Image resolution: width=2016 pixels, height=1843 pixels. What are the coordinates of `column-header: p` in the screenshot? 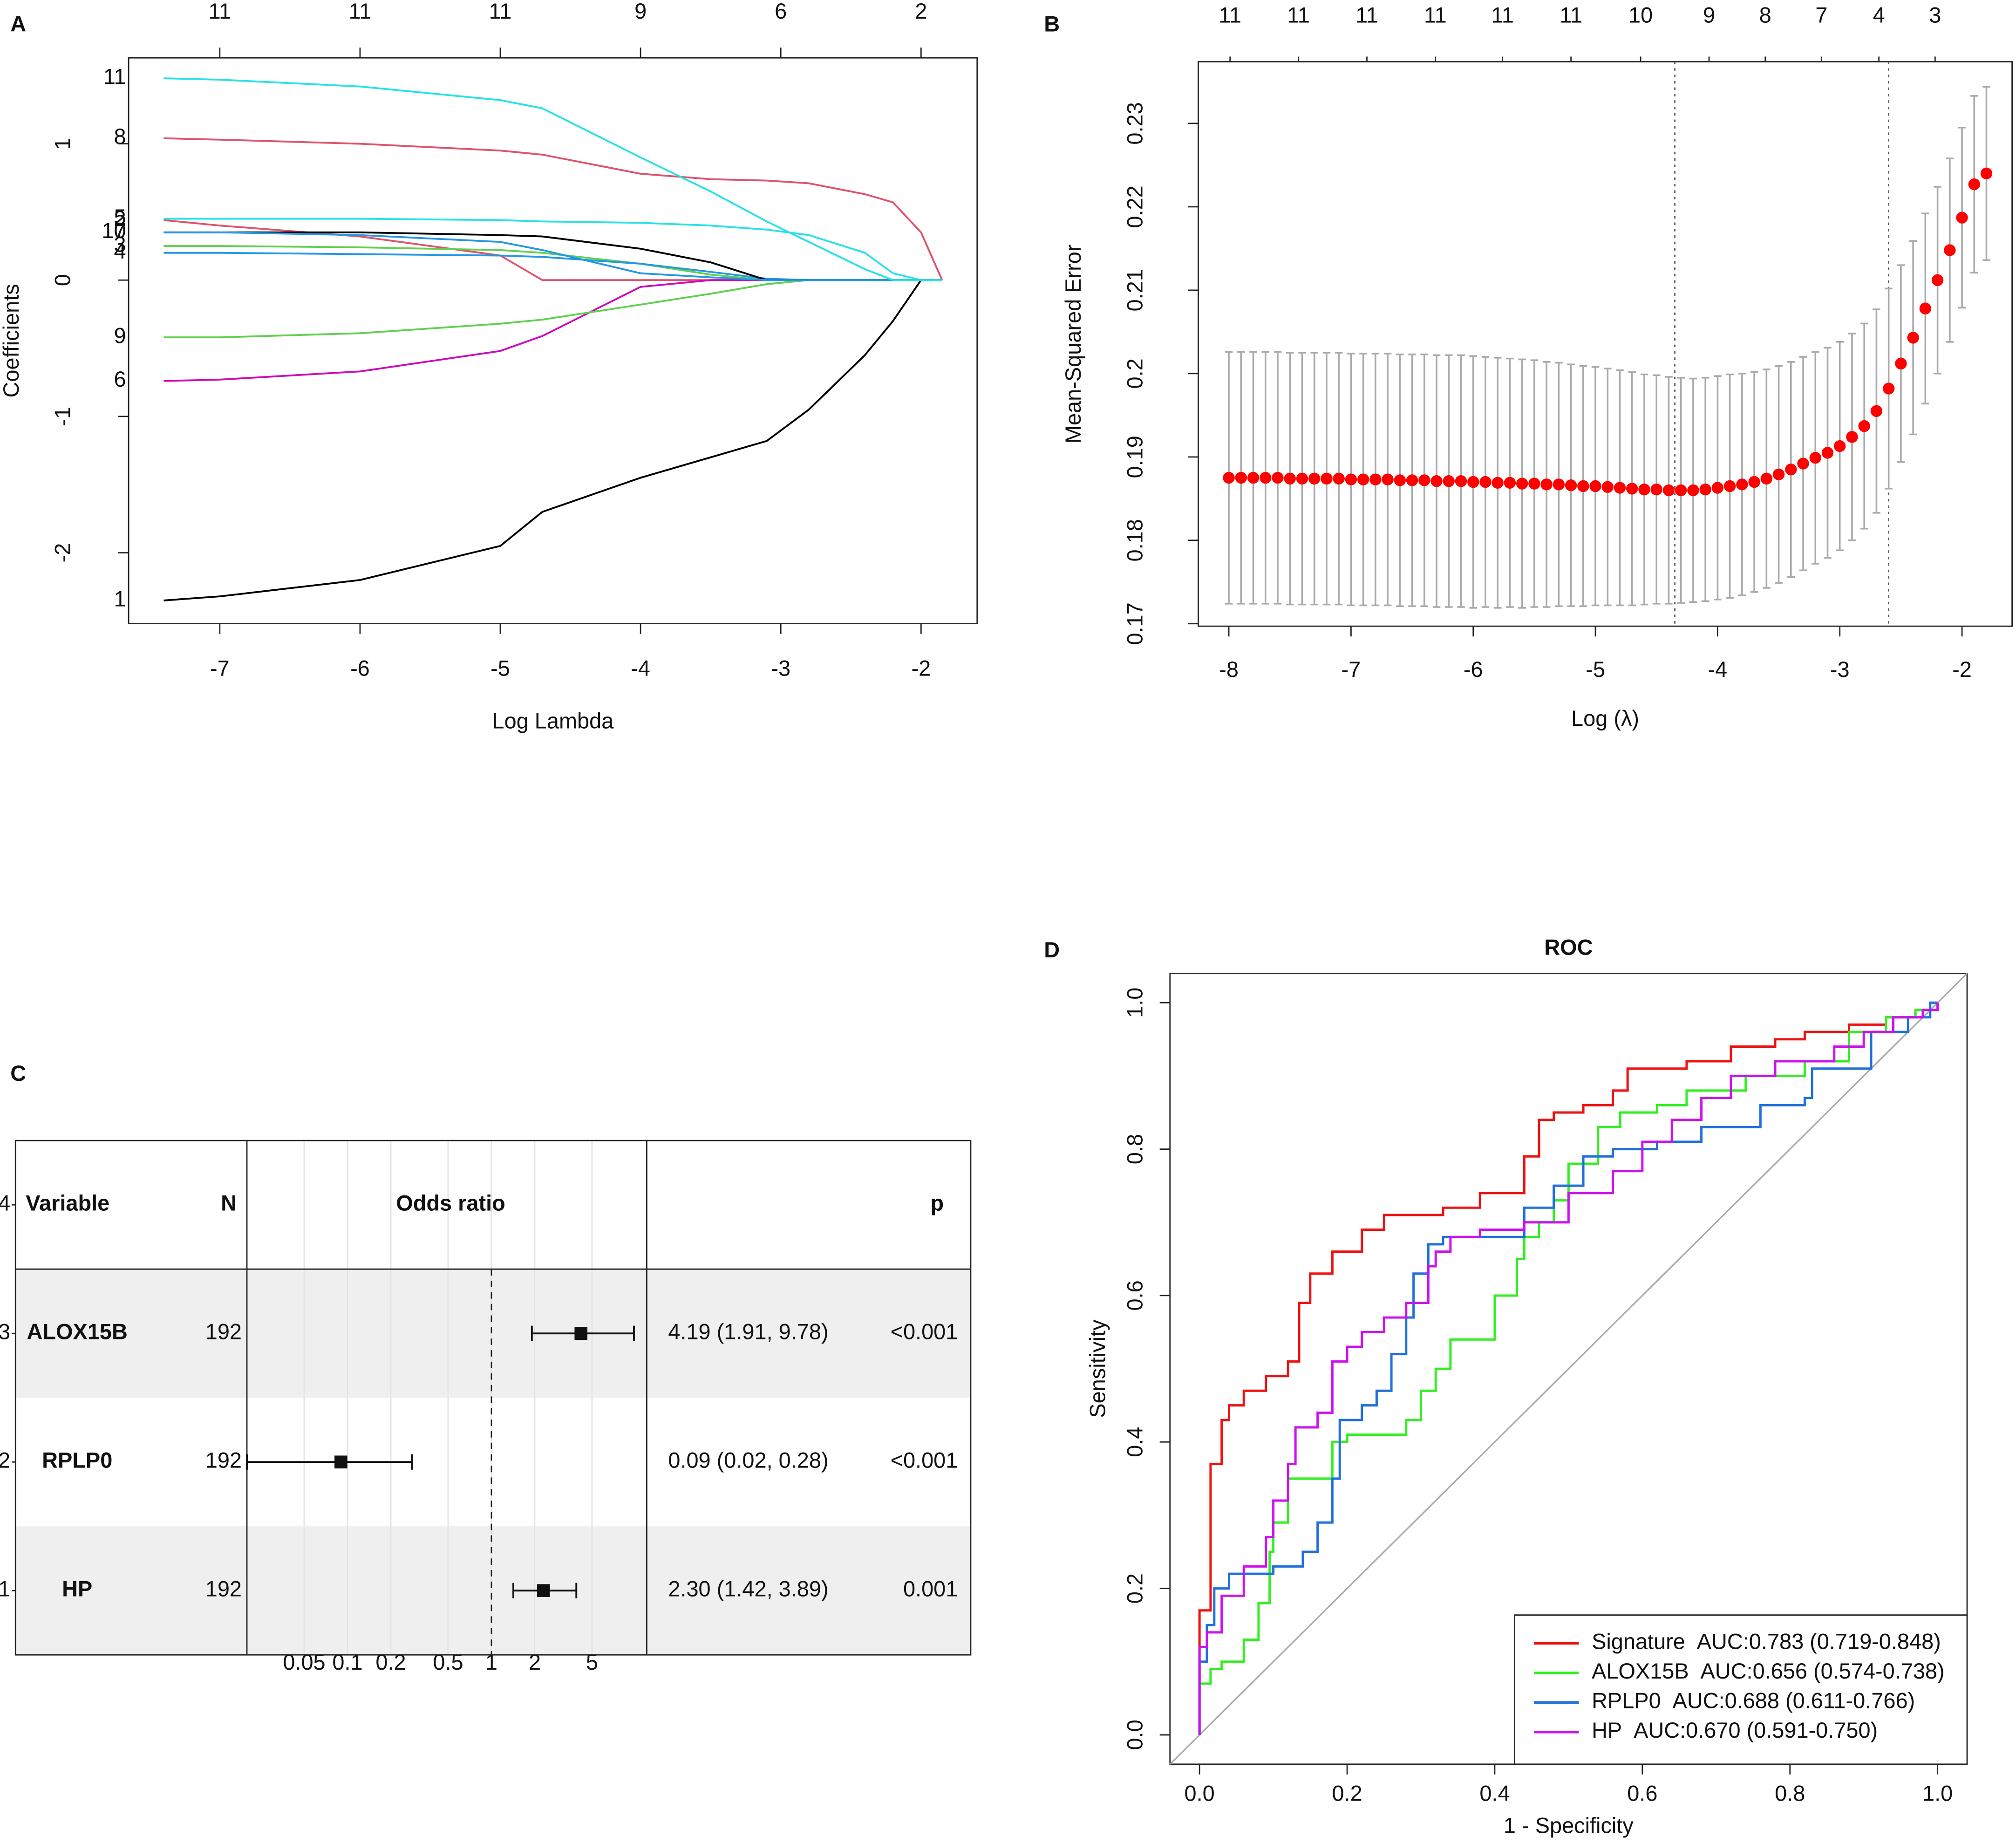 It's located at (937, 1203).